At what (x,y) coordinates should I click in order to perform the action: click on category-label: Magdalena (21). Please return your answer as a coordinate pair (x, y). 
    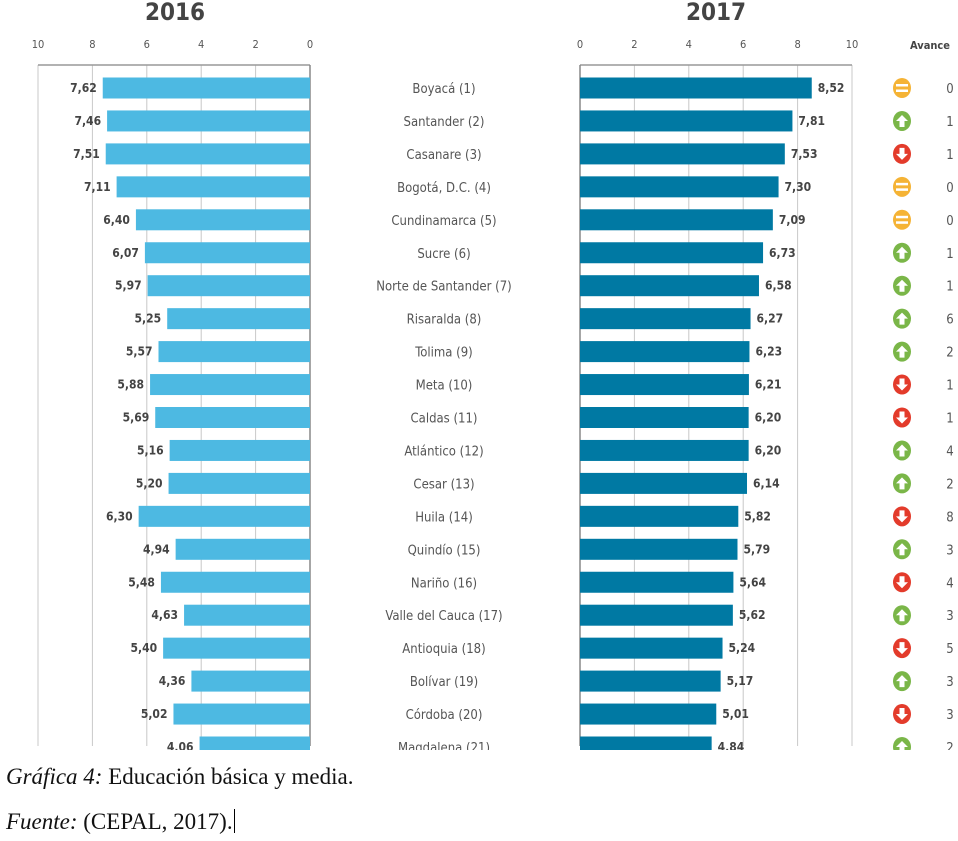
    Looking at the image, I should click on (444, 745).